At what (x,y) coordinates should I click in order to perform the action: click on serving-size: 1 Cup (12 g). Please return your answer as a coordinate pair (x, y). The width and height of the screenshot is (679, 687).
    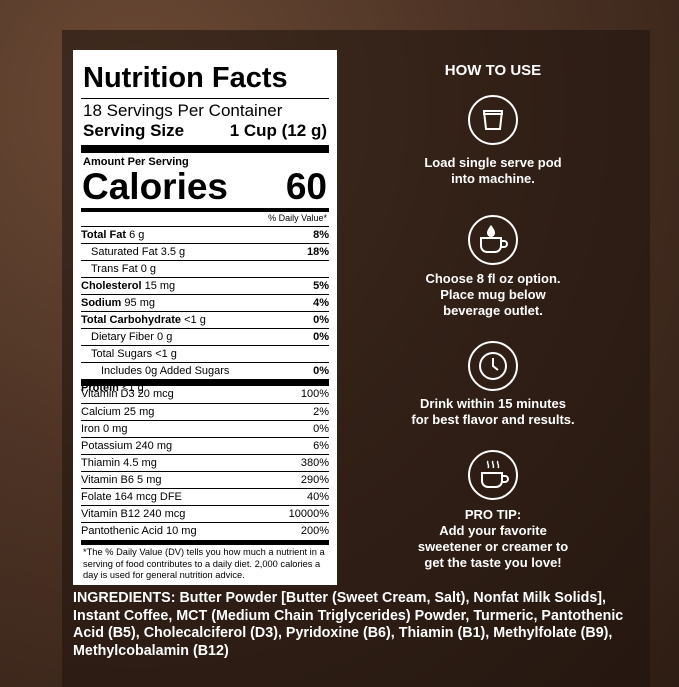
    Looking at the image, I should click on (278, 130).